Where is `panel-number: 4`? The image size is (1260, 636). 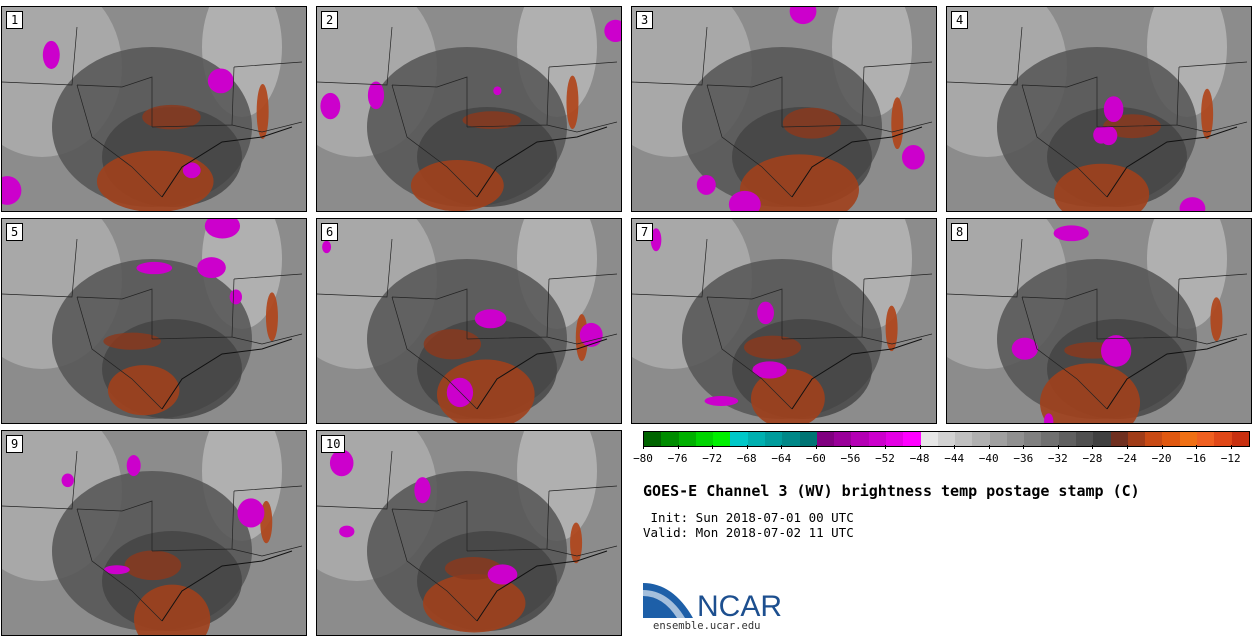
panel-number: 4 is located at coordinates (960, 20).